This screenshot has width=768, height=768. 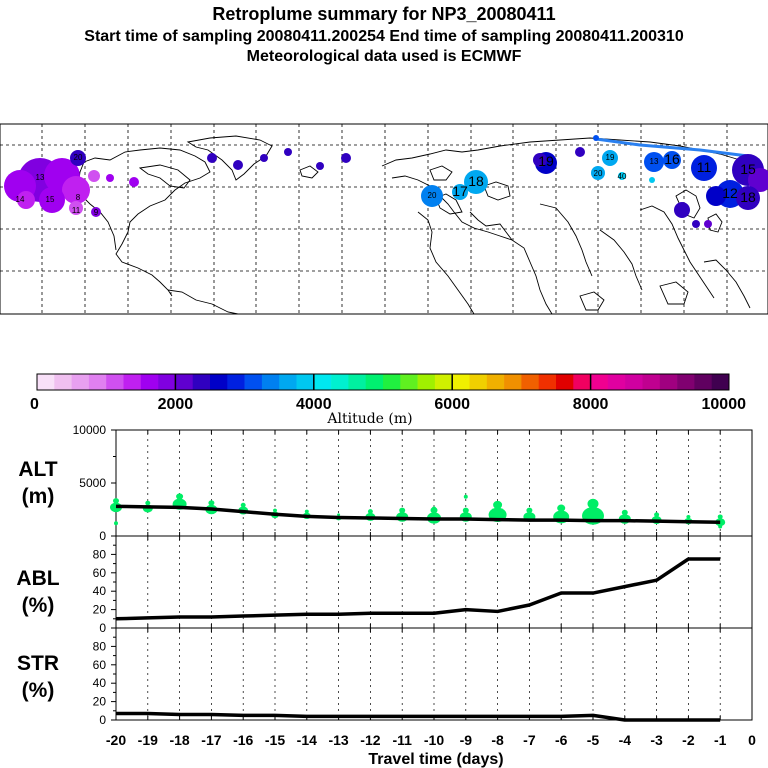 What do you see at coordinates (748, 197) in the screenshot?
I see `plume-dot-label: 18` at bounding box center [748, 197].